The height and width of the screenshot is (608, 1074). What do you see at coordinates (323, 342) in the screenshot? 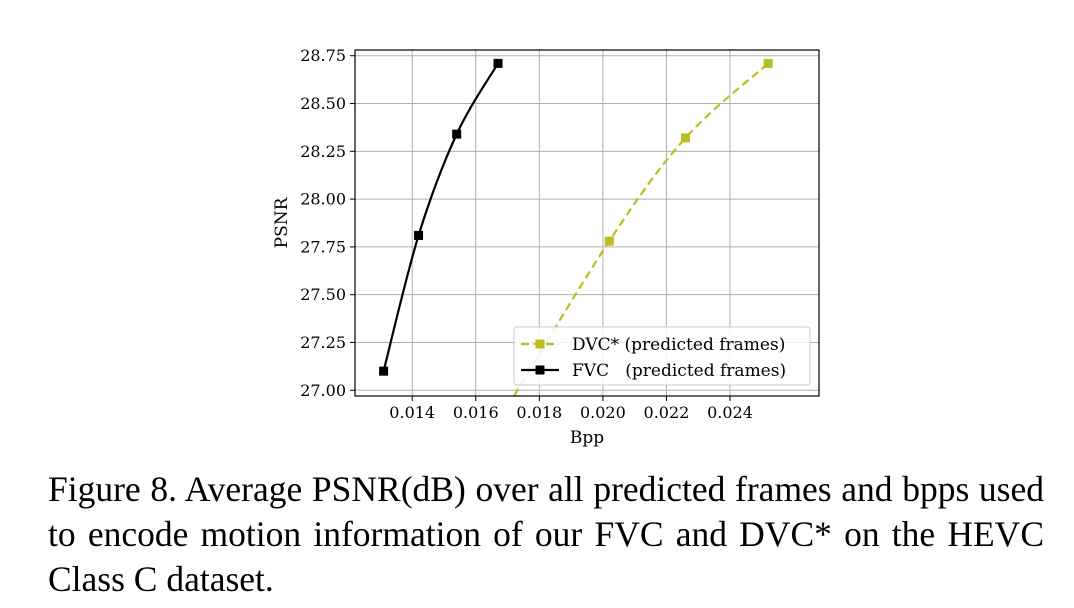
I see `y-tick-label: 27.25` at bounding box center [323, 342].